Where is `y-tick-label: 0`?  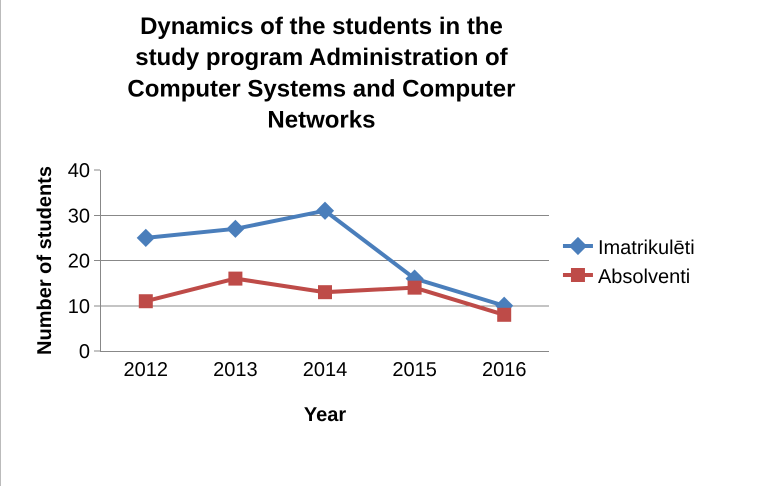
y-tick-label: 0 is located at coordinates (84, 352).